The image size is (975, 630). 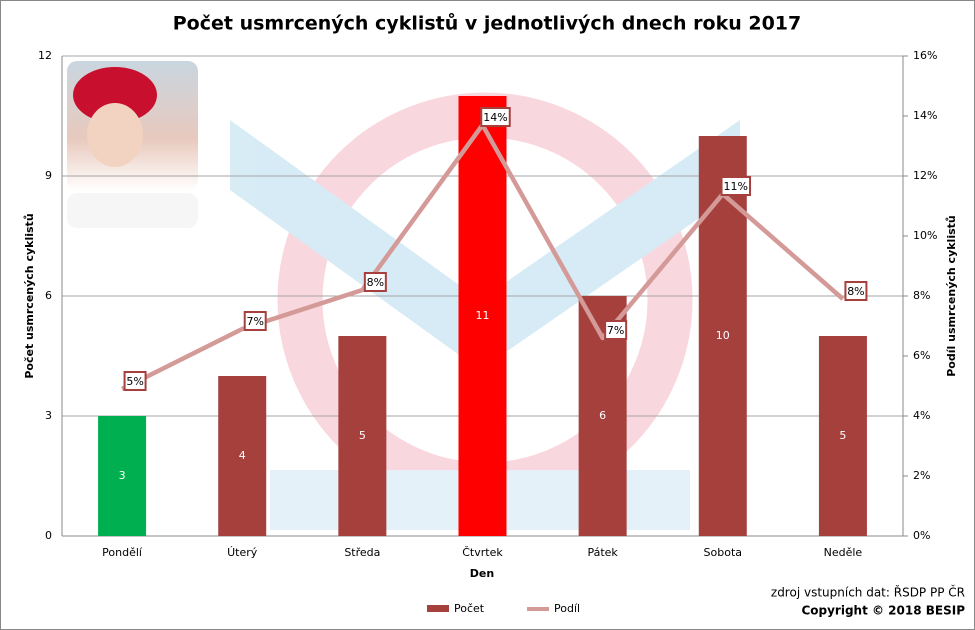 What do you see at coordinates (723, 552) in the screenshot?
I see `x-tick-label: Sobota` at bounding box center [723, 552].